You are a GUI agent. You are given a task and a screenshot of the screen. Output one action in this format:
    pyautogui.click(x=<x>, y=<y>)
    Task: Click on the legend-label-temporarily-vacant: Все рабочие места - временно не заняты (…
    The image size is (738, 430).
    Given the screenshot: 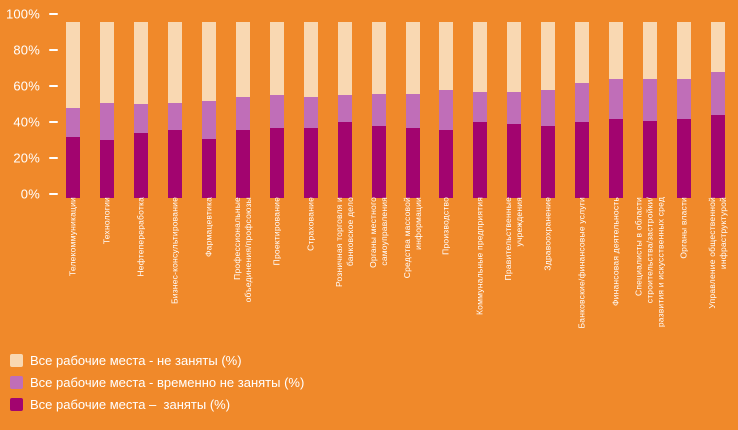 What is the action you would take?
    pyautogui.click(x=167, y=382)
    